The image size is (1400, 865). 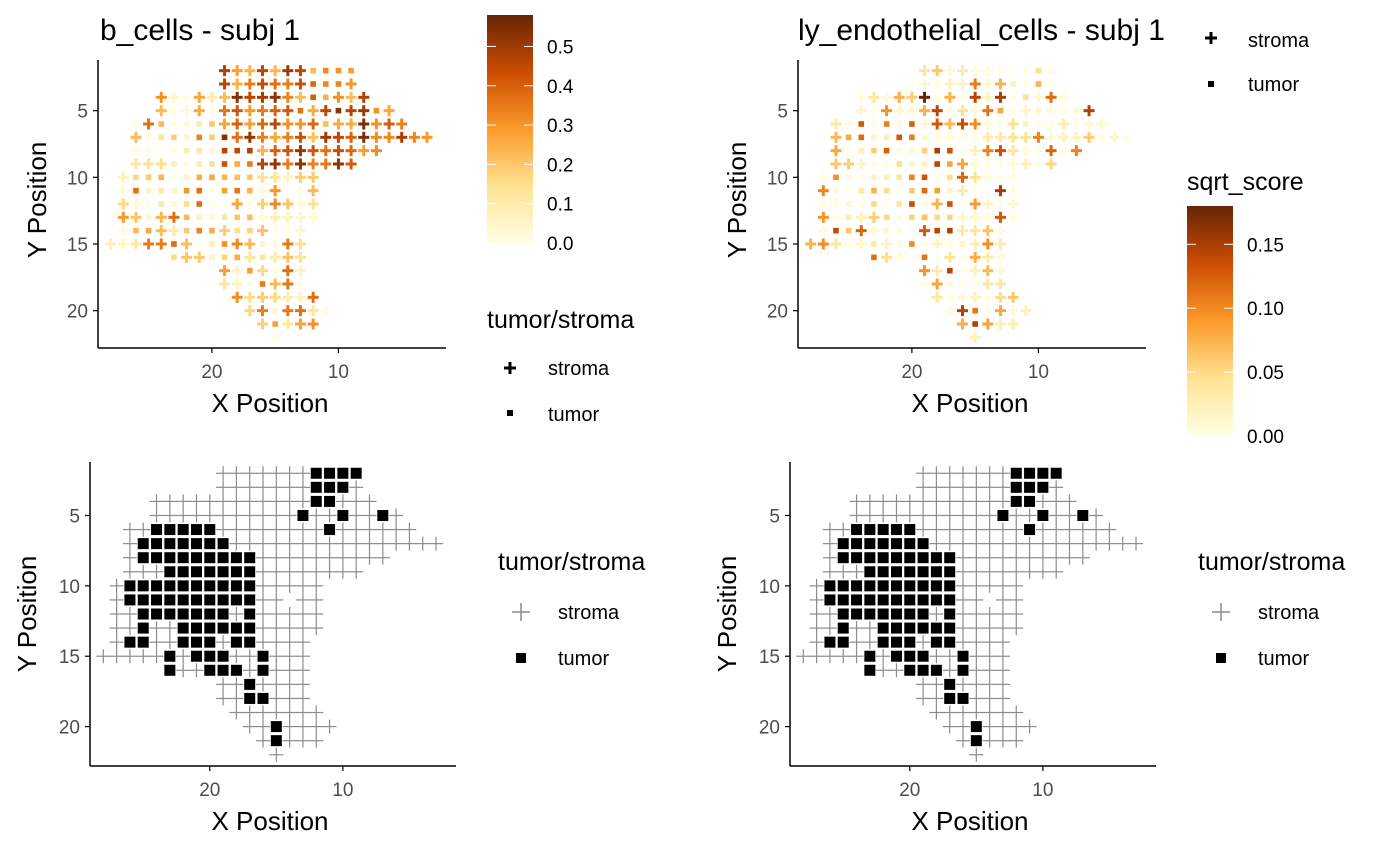 What do you see at coordinates (1257, 63) in the screenshot?
I see `legend-tumor-stroma-top: stroma tumor` at bounding box center [1257, 63].